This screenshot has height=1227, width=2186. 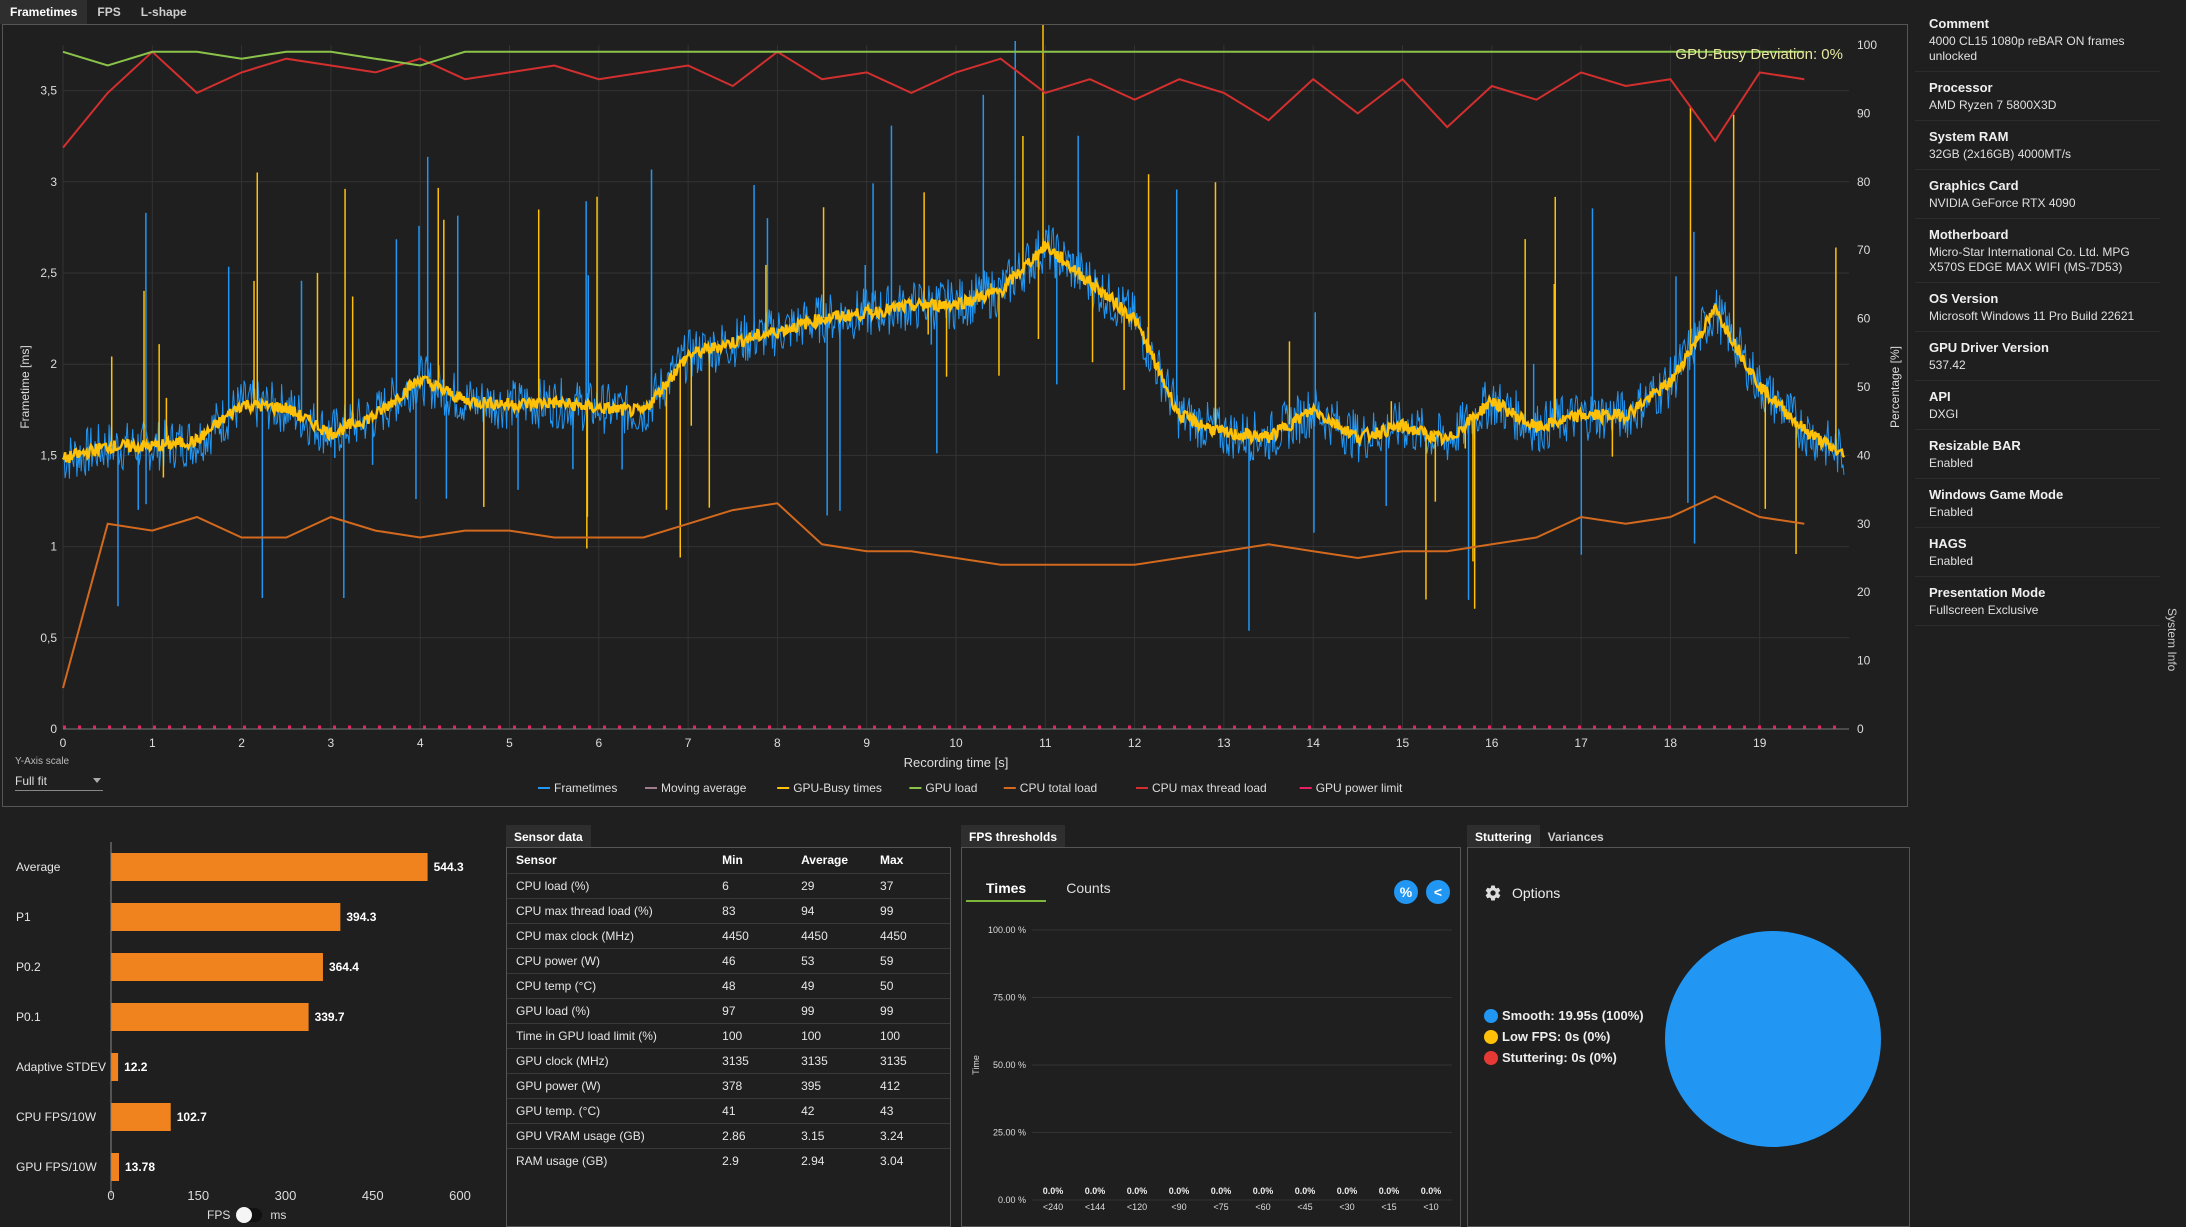 I want to click on legend-low-fps-label: Low FPS:, so click(x=1532, y=1036).